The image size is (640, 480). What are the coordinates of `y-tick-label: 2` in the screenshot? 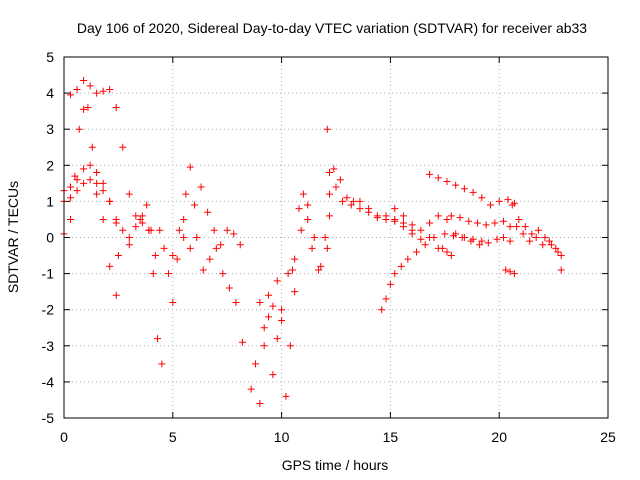 It's located at (50, 165).